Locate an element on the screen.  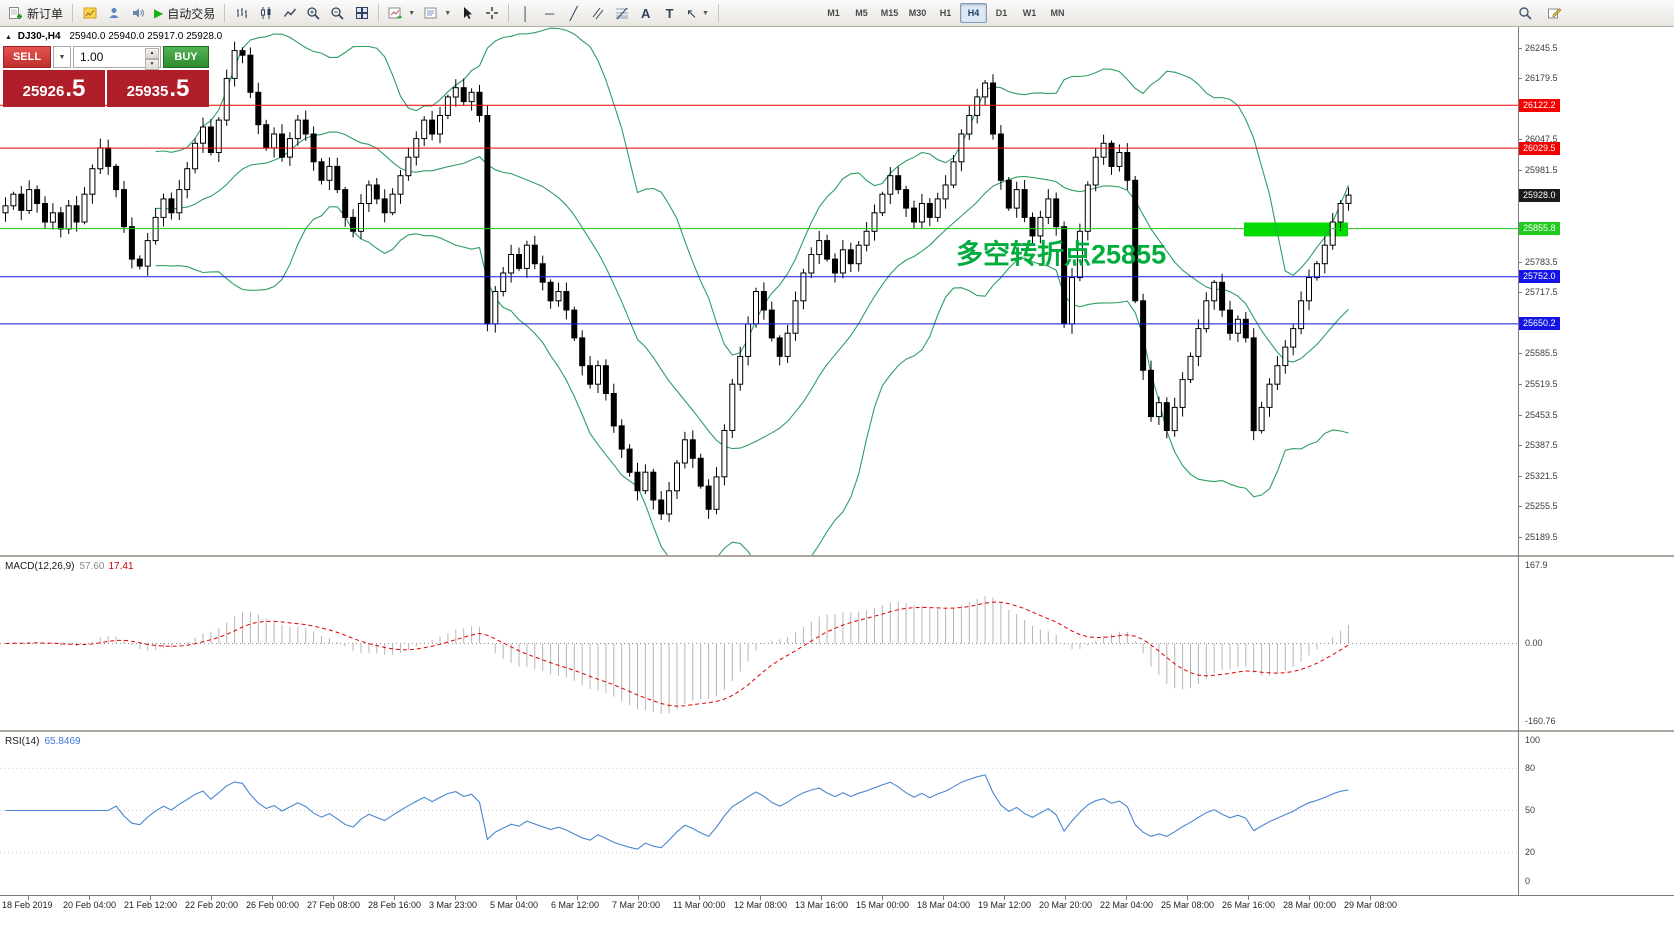
order-type-dropdown: ▼ is located at coordinates (62, 57).